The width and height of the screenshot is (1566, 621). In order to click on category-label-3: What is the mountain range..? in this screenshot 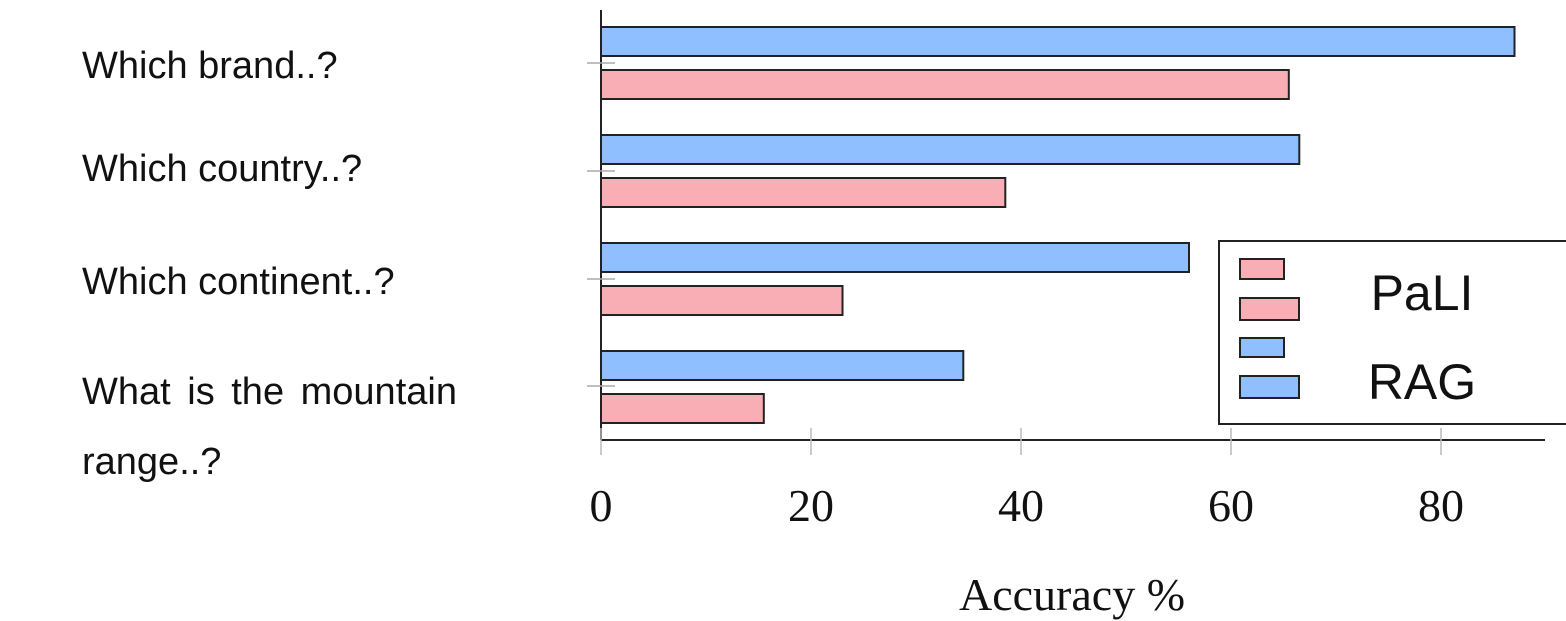, I will do `click(269, 427)`.